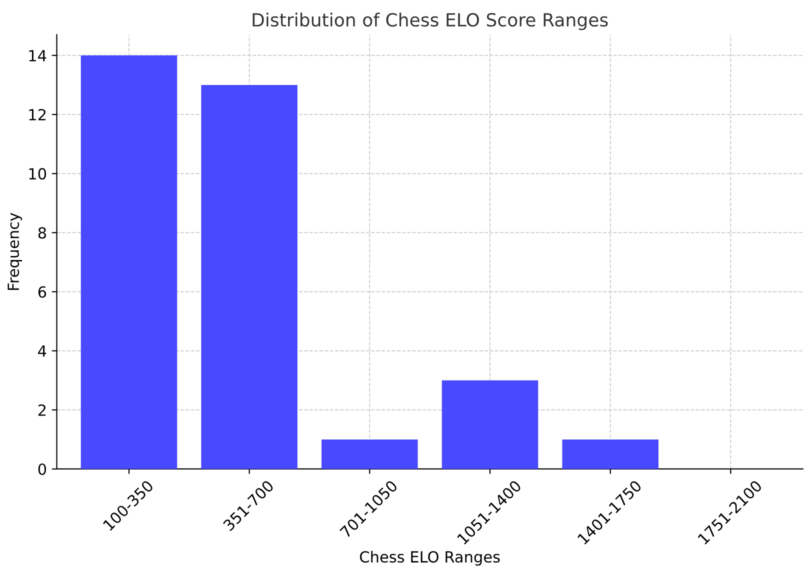 This screenshot has width=811, height=579. Describe the element at coordinates (42, 233) in the screenshot. I see `y-tick-label: 8` at that location.